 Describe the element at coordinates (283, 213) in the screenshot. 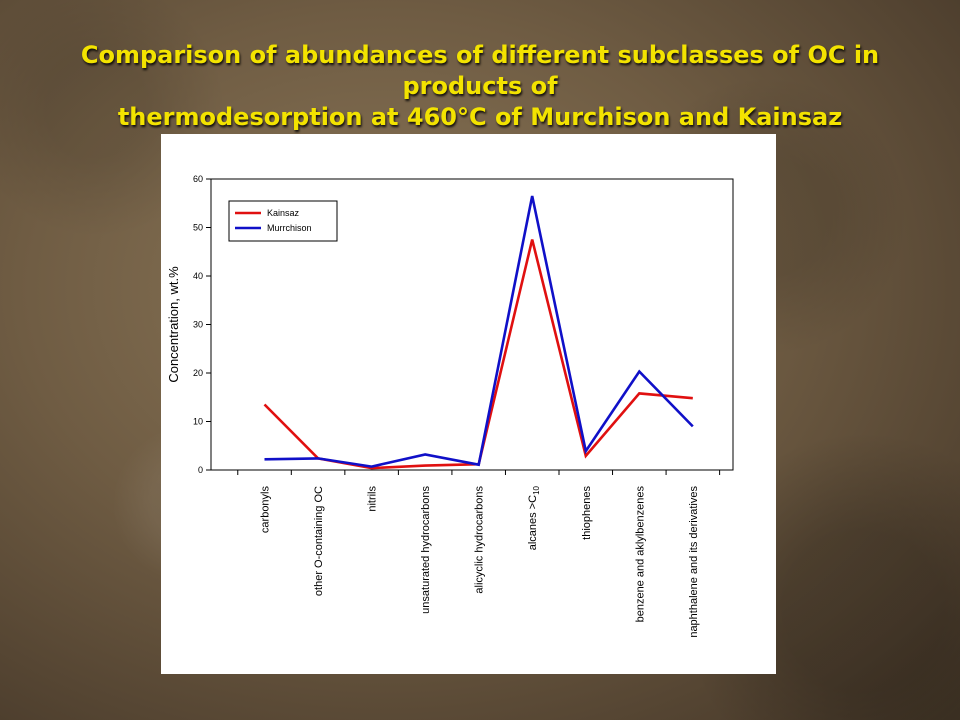

I see `legend-label: Kainsaz` at that location.